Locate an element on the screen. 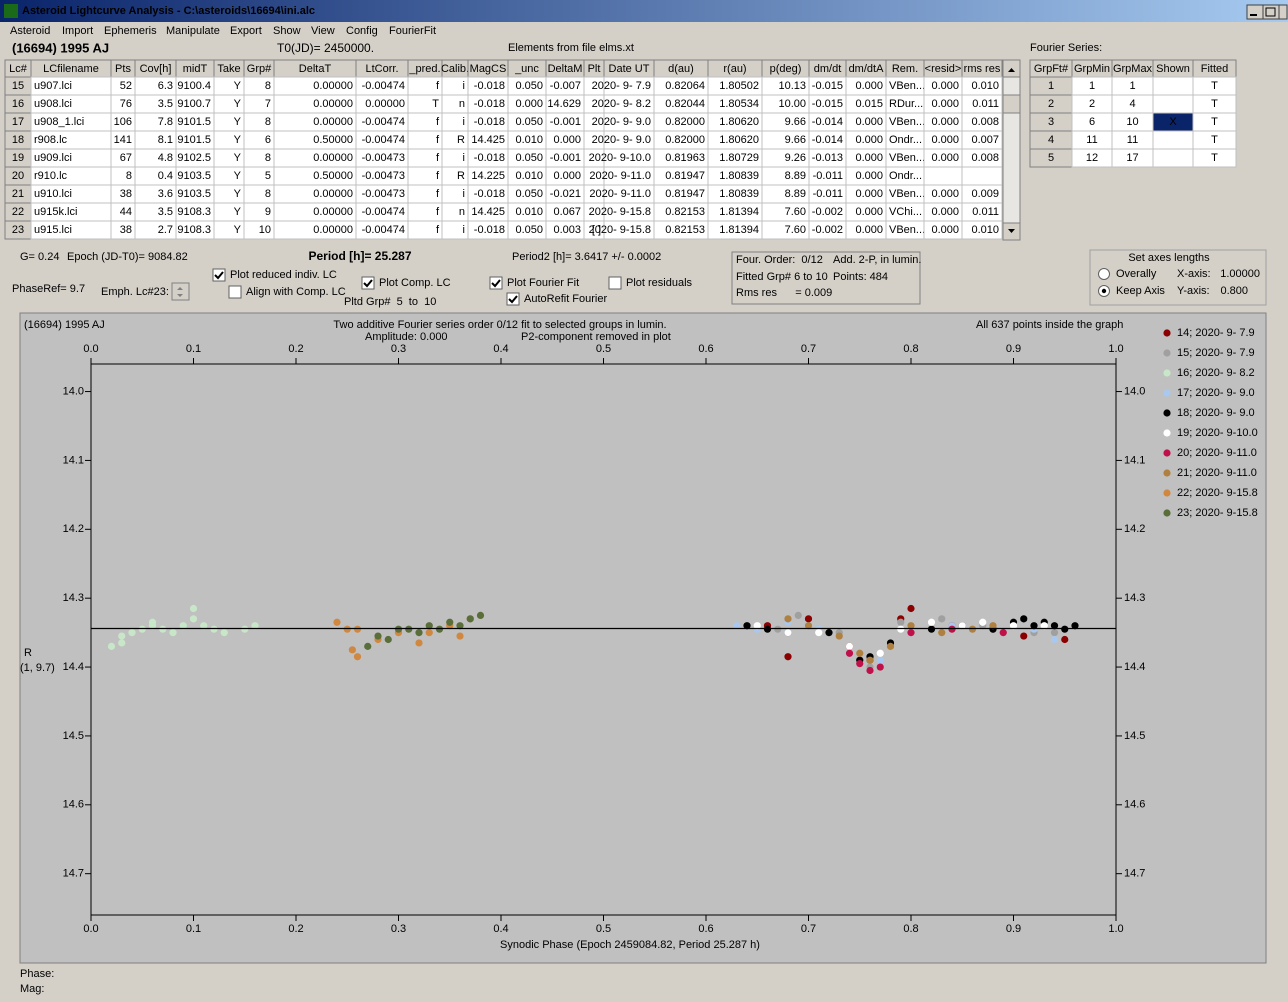 This screenshot has width=1288, height=1002. cell-text: 141 is located at coordinates (123, 140).